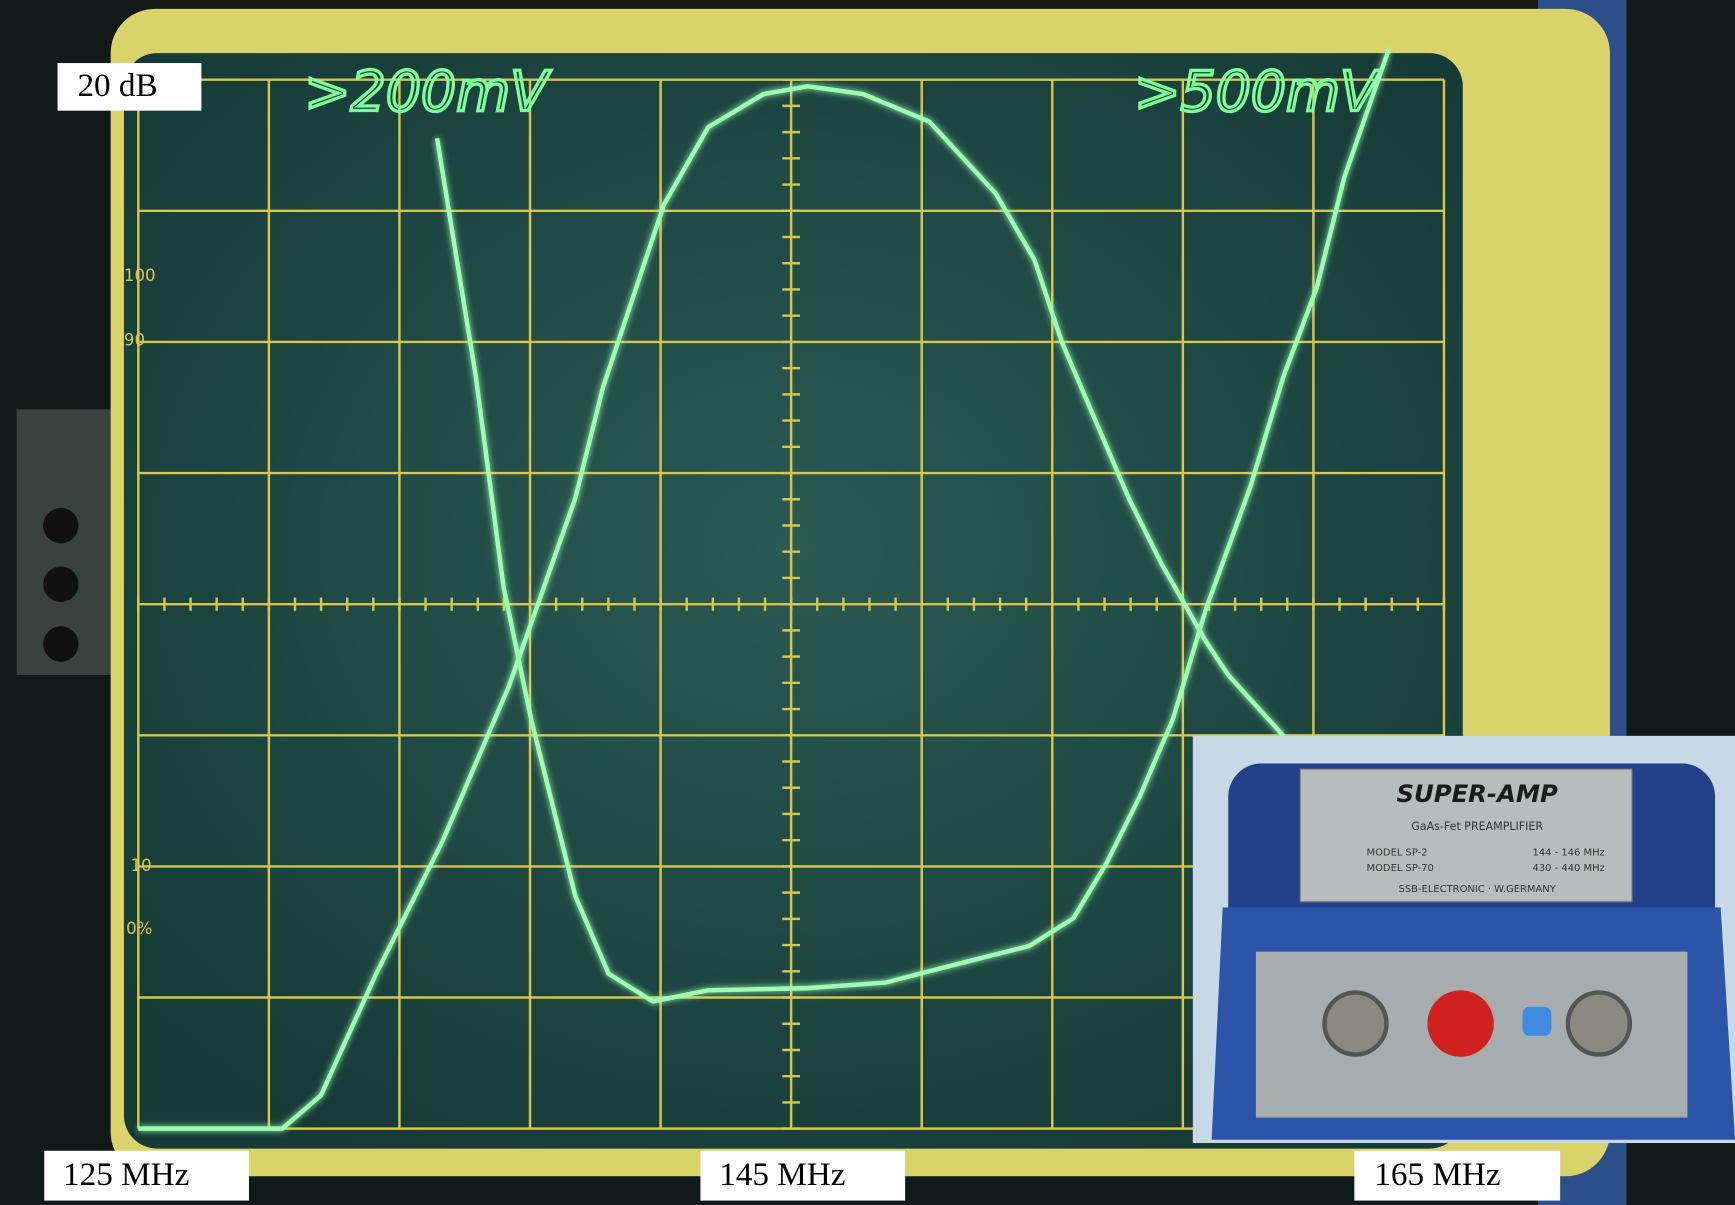 The width and height of the screenshot is (1735, 1205). Describe the element at coordinates (1477, 826) in the screenshot. I see `device-subtitle: GaAs-Fet PREAMPLIFIER` at that location.